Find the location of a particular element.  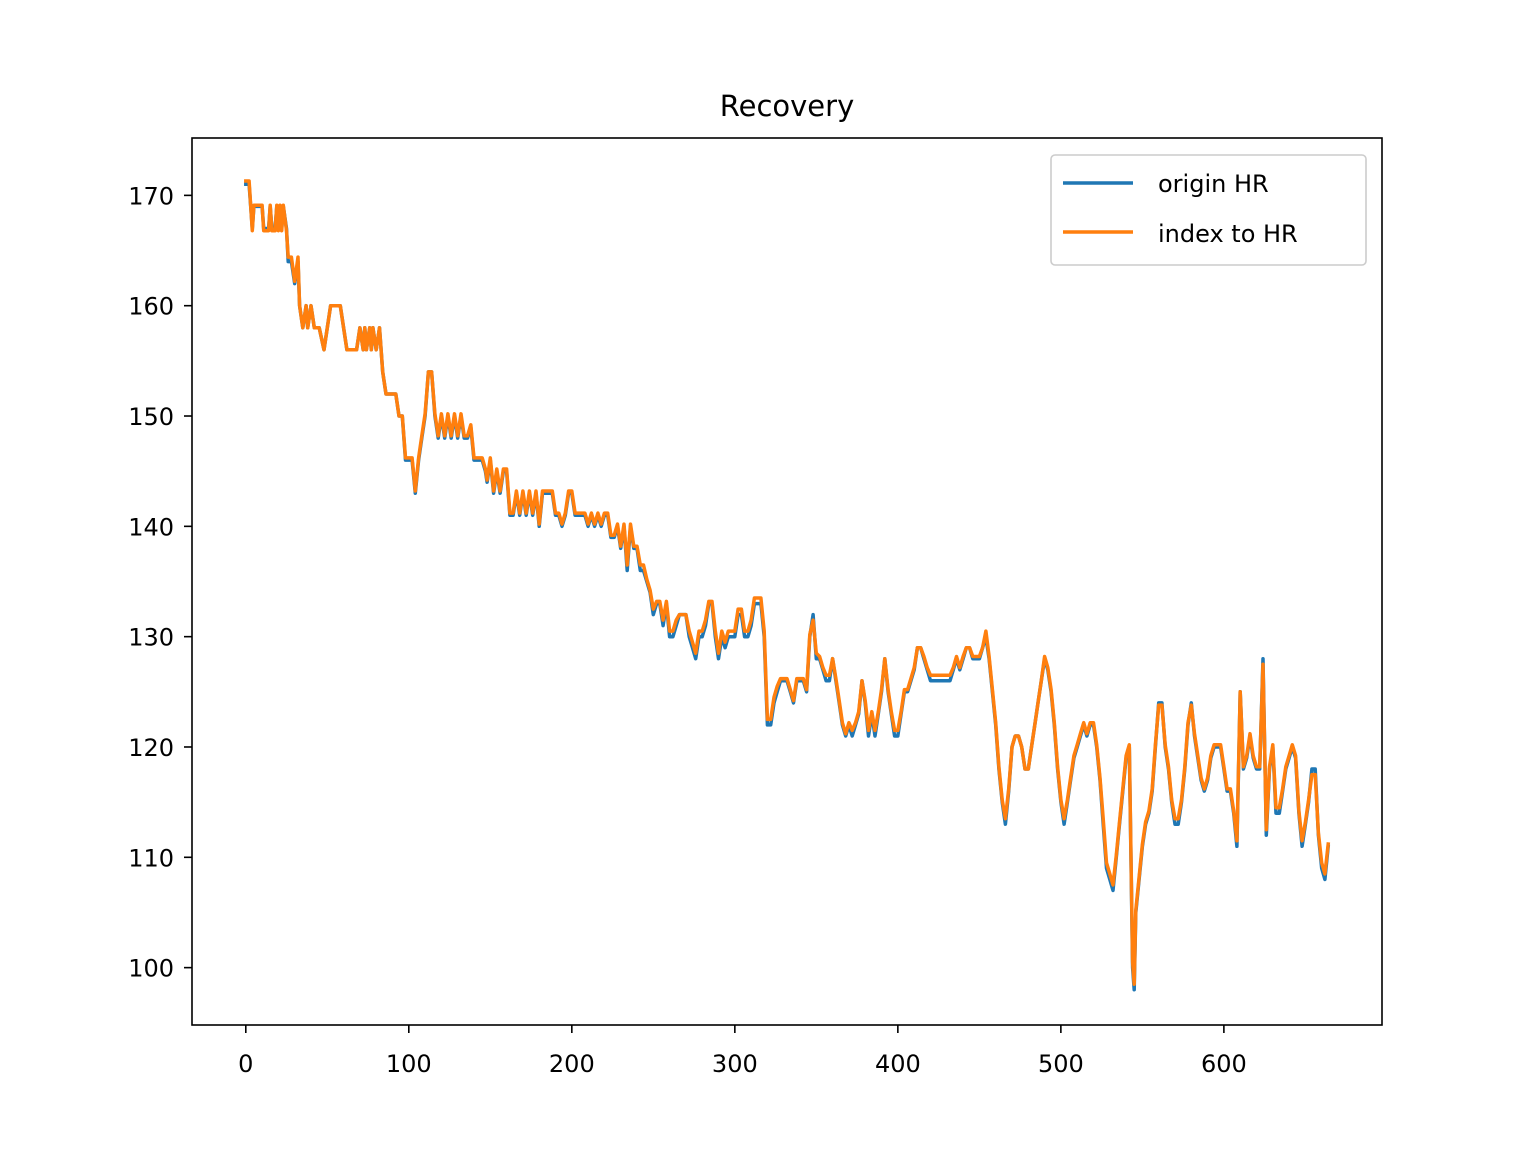

legend-label-origin-hr: origin HR is located at coordinates (1213, 184).